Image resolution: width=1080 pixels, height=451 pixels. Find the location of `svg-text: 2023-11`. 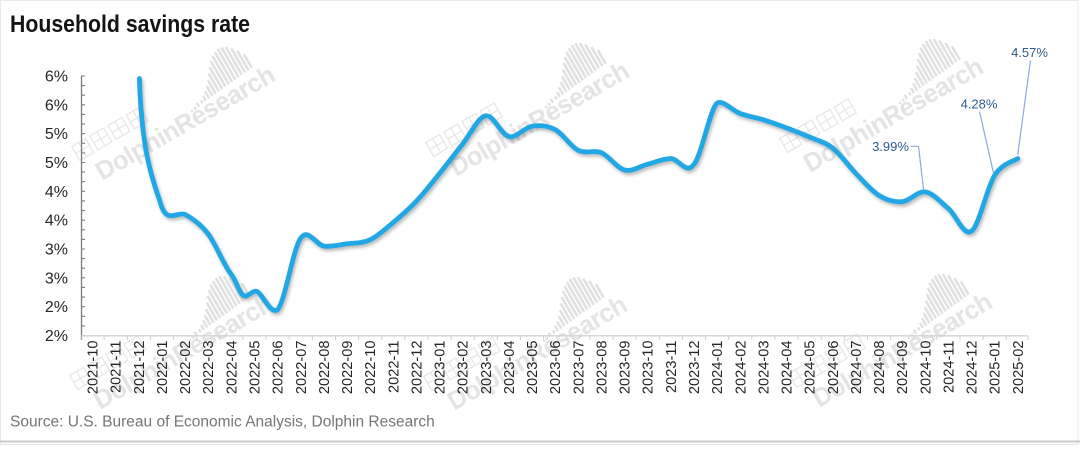

svg-text: 2023-11 is located at coordinates (672, 367).